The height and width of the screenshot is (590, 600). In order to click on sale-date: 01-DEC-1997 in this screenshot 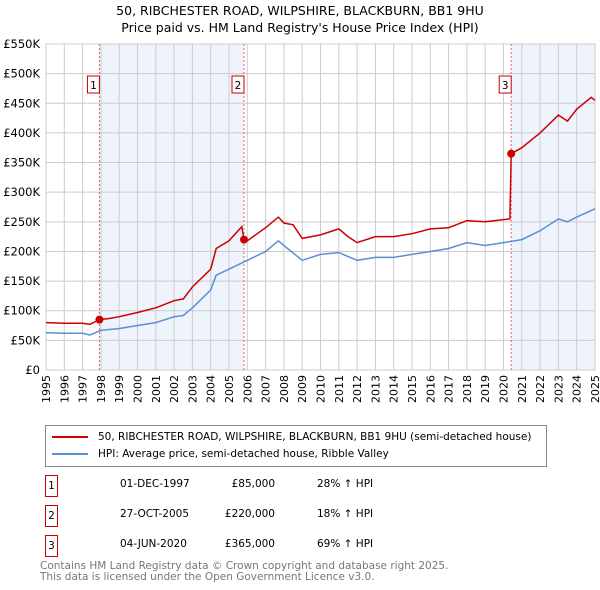, I will do `click(155, 484)`.